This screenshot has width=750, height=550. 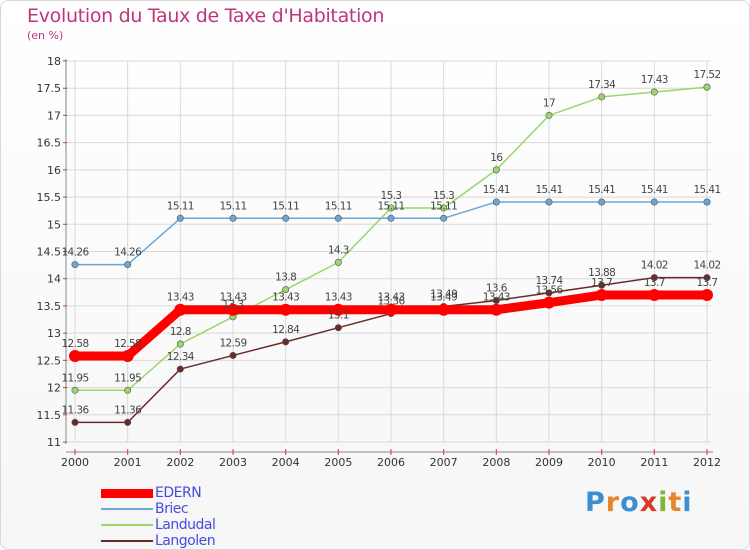 I want to click on data-label-landudal: 13.3, so click(x=233, y=305).